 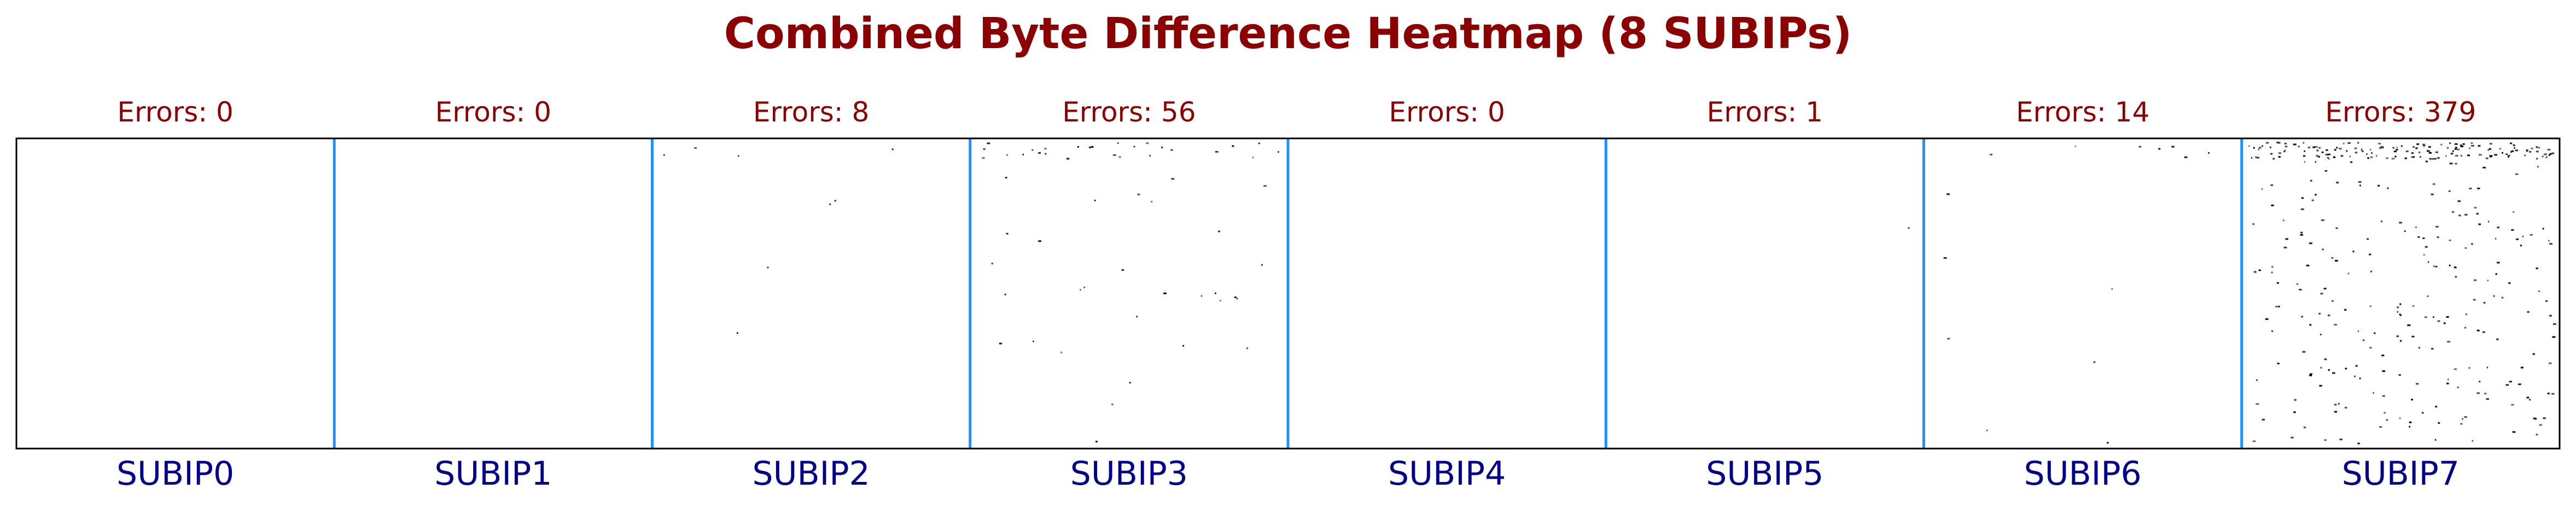 I want to click on subip-label: SUBIP3, so click(x=1129, y=474).